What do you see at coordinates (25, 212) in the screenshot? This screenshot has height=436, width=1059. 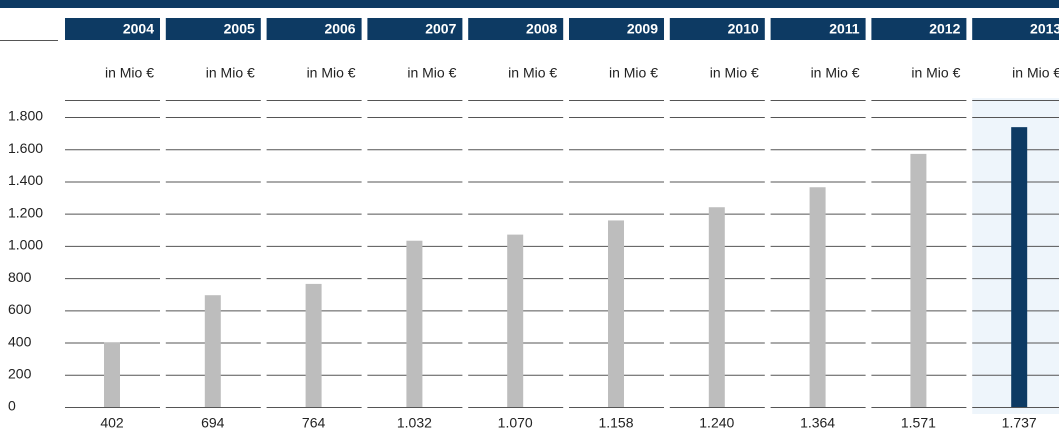 I see `y-tick-label: 1.200` at bounding box center [25, 212].